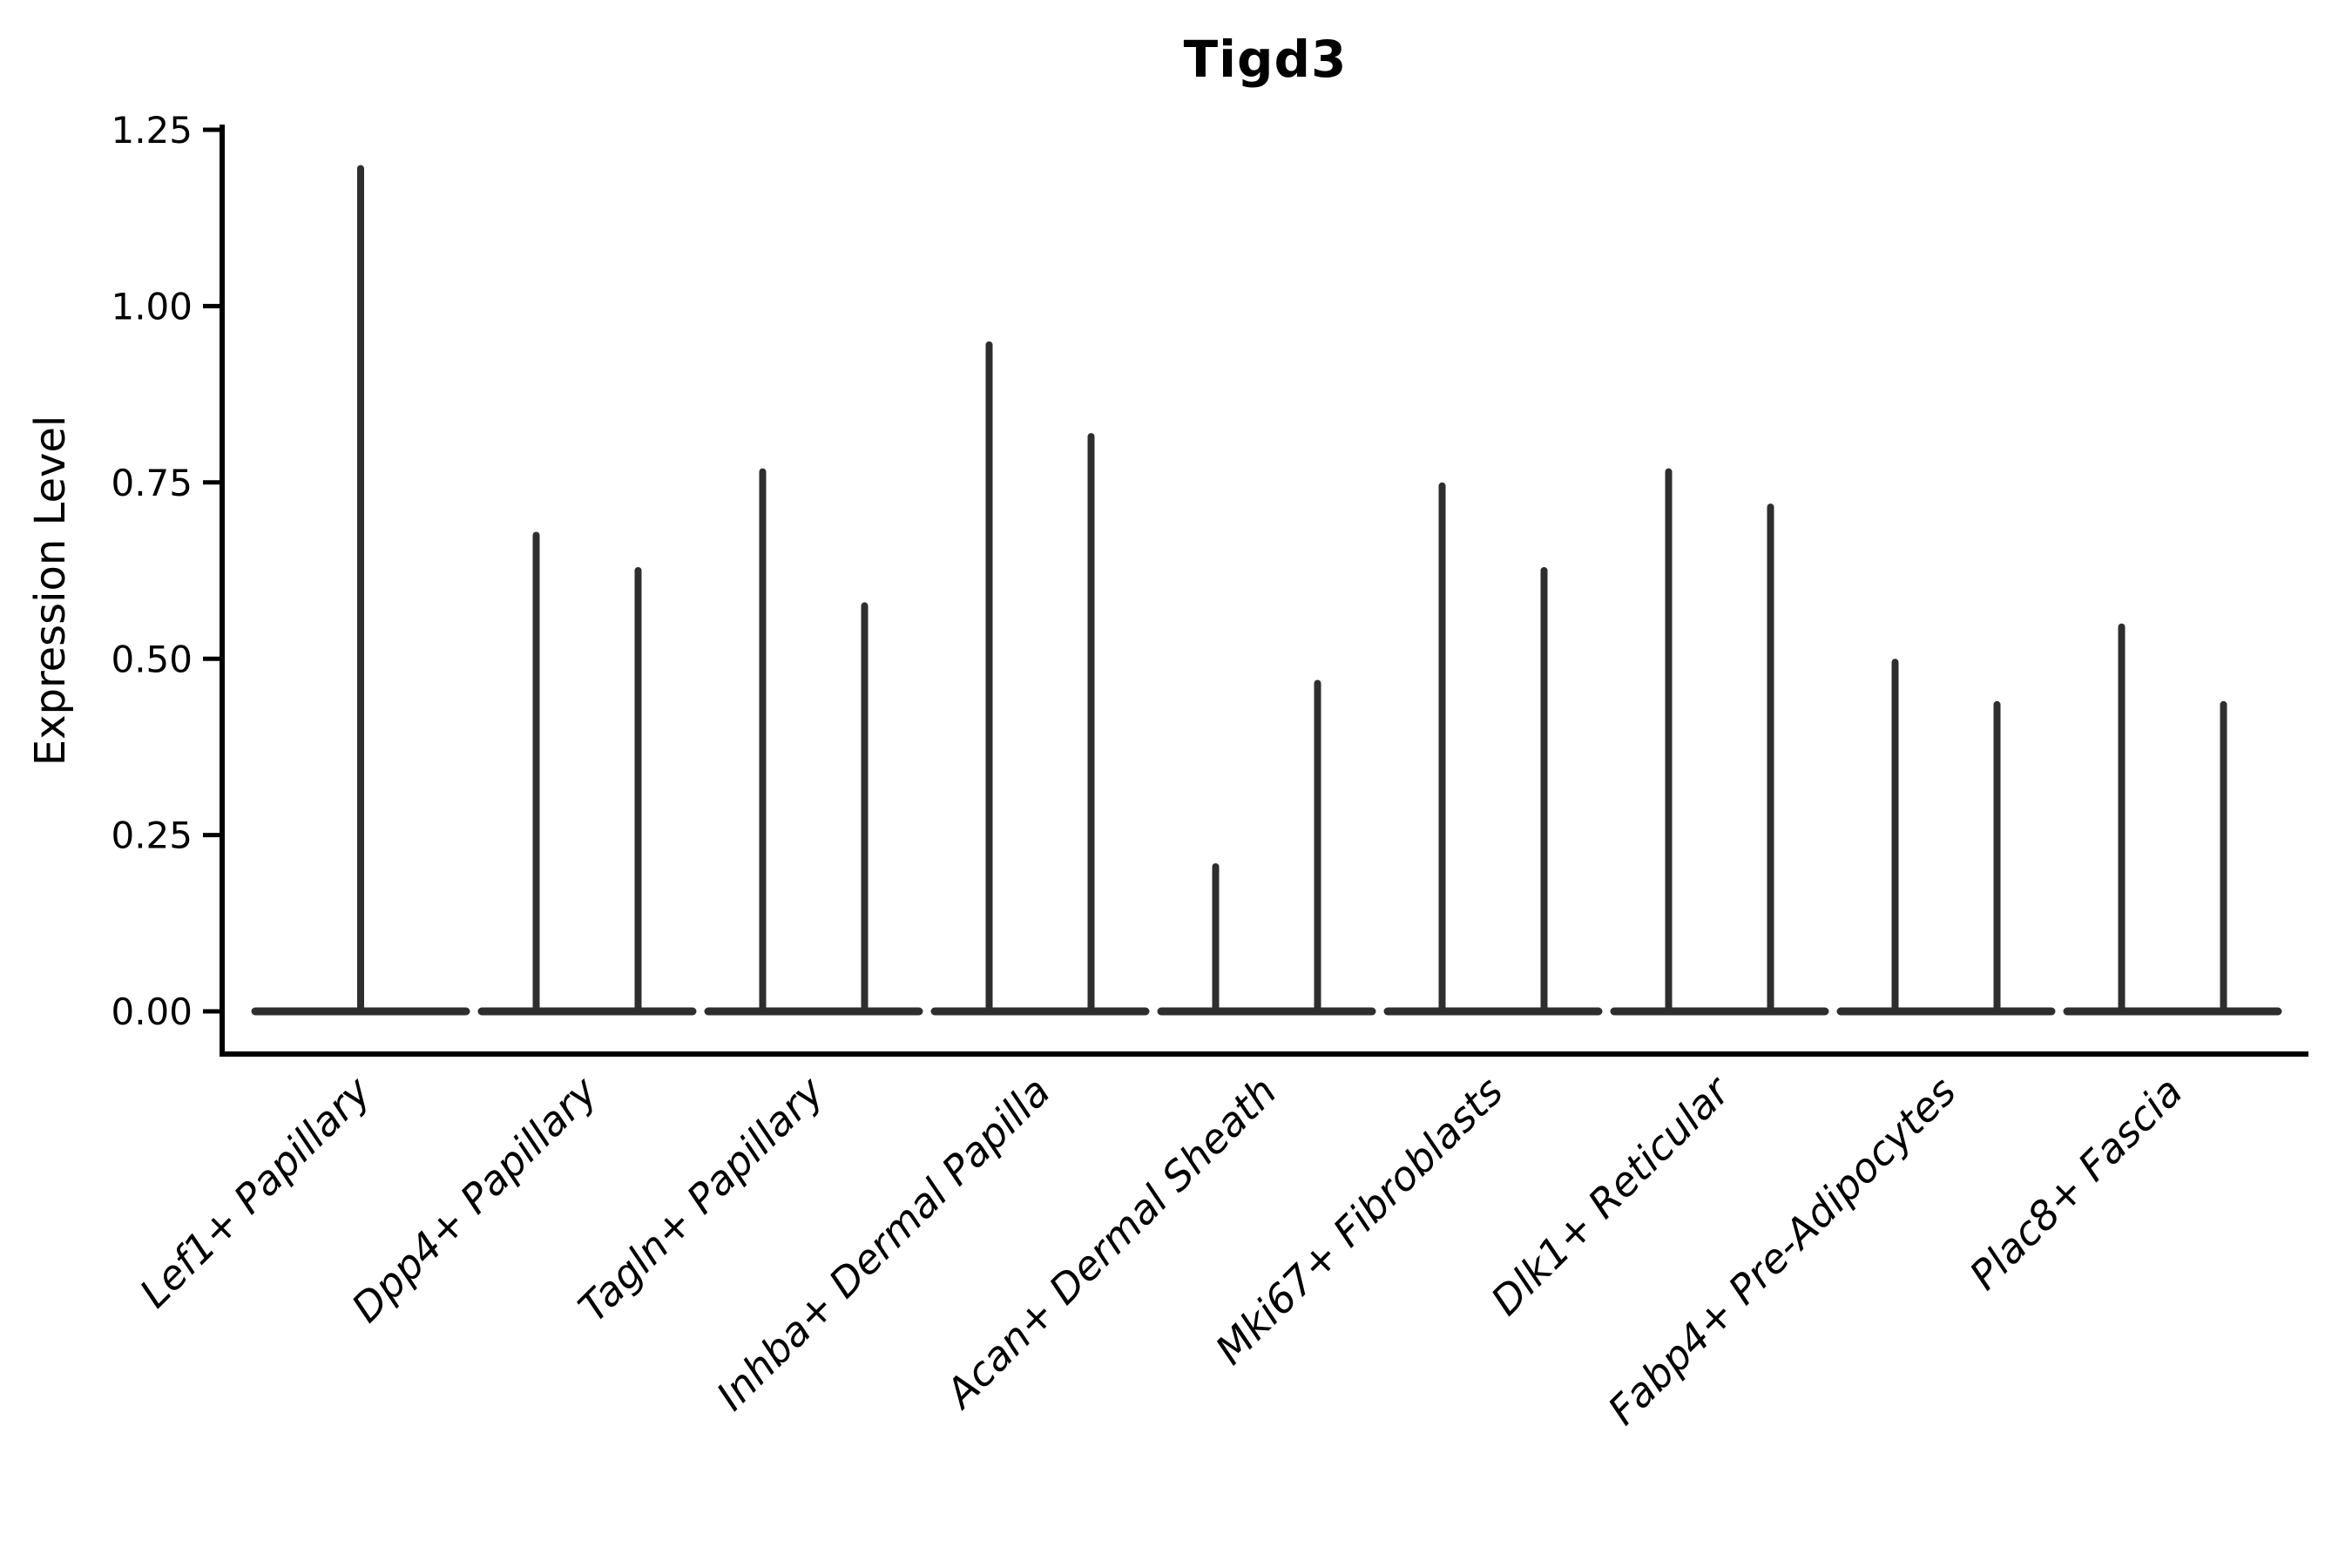 Image resolution: width=2352 pixels, height=1568 pixels. I want to click on x-tick-label: Dlk1+ Reticular, so click(1611, 1194).